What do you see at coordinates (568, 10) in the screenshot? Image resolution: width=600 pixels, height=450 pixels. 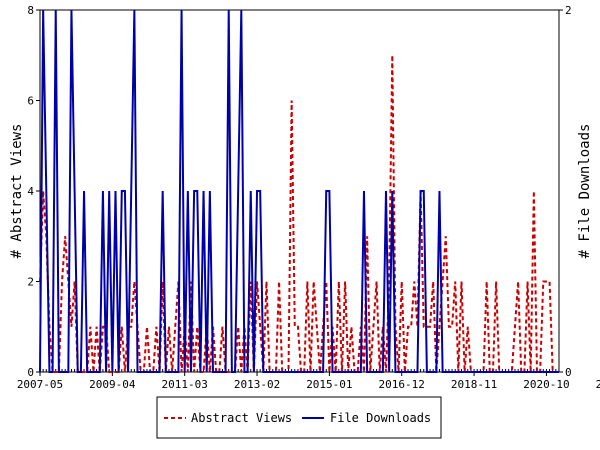 I see `y-right-tick-label: 2` at bounding box center [568, 10].